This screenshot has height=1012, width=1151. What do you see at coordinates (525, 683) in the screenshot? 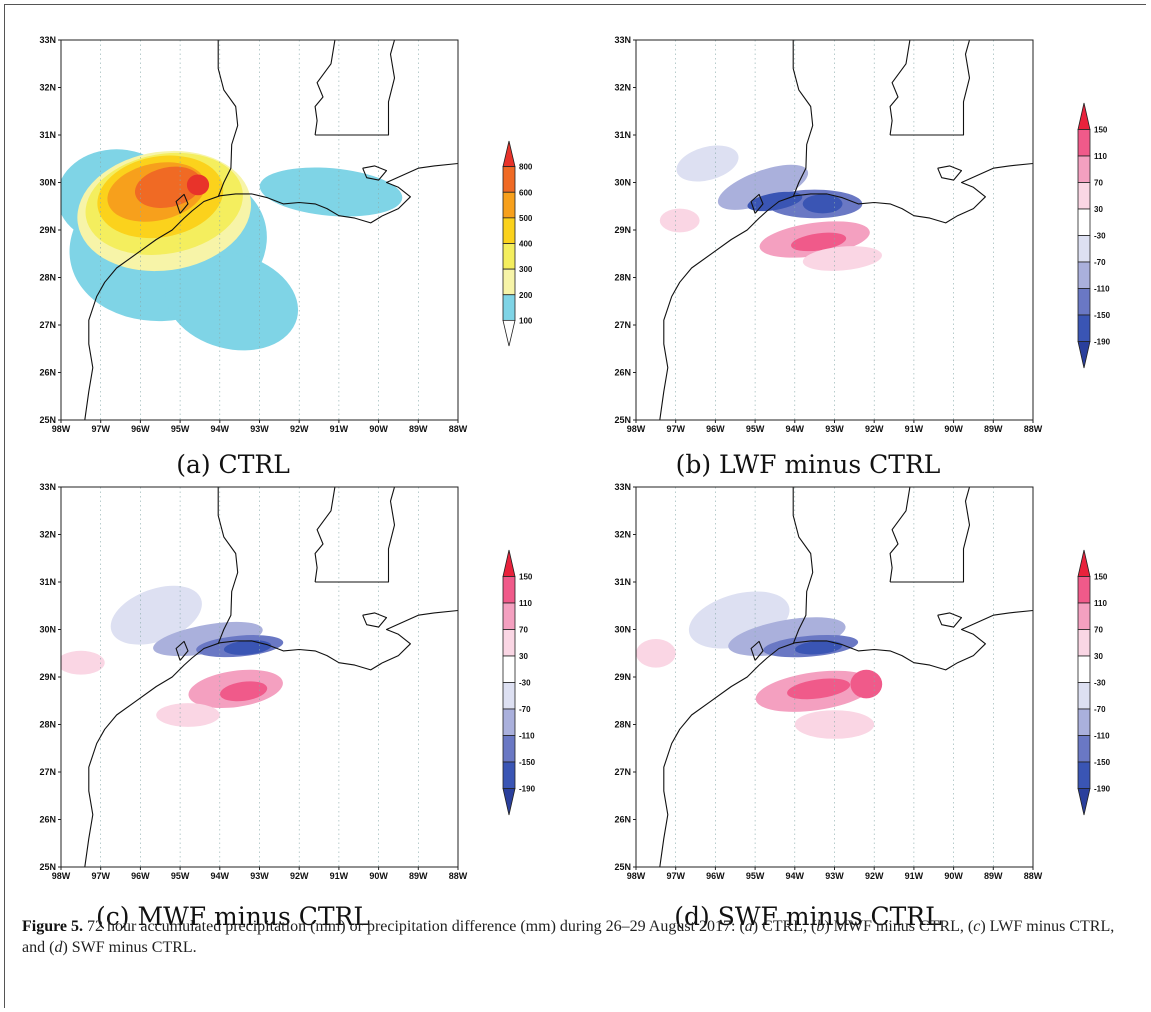
I see `colorbar-label: -30` at bounding box center [525, 683].